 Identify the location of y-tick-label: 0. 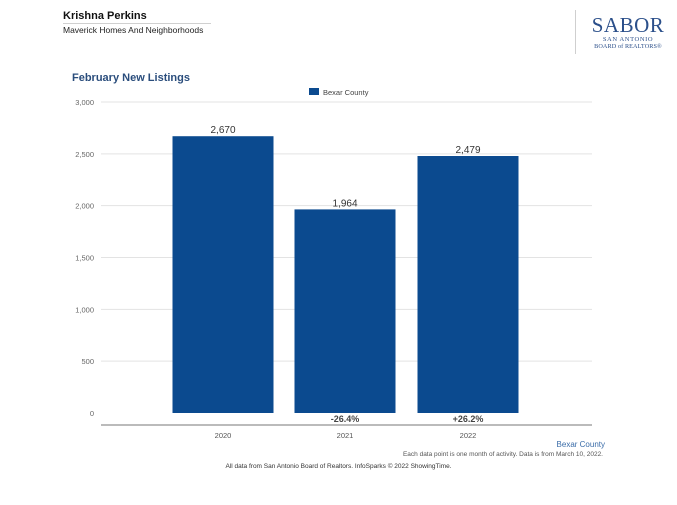
(92, 413).